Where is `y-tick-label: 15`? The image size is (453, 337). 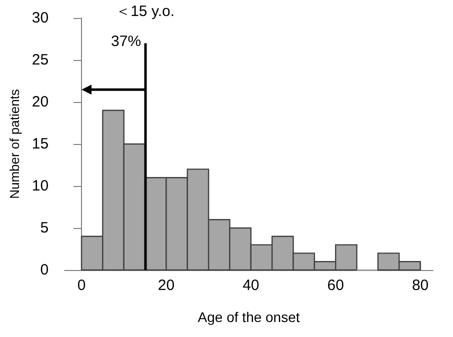
y-tick-label: 15 is located at coordinates (40, 144).